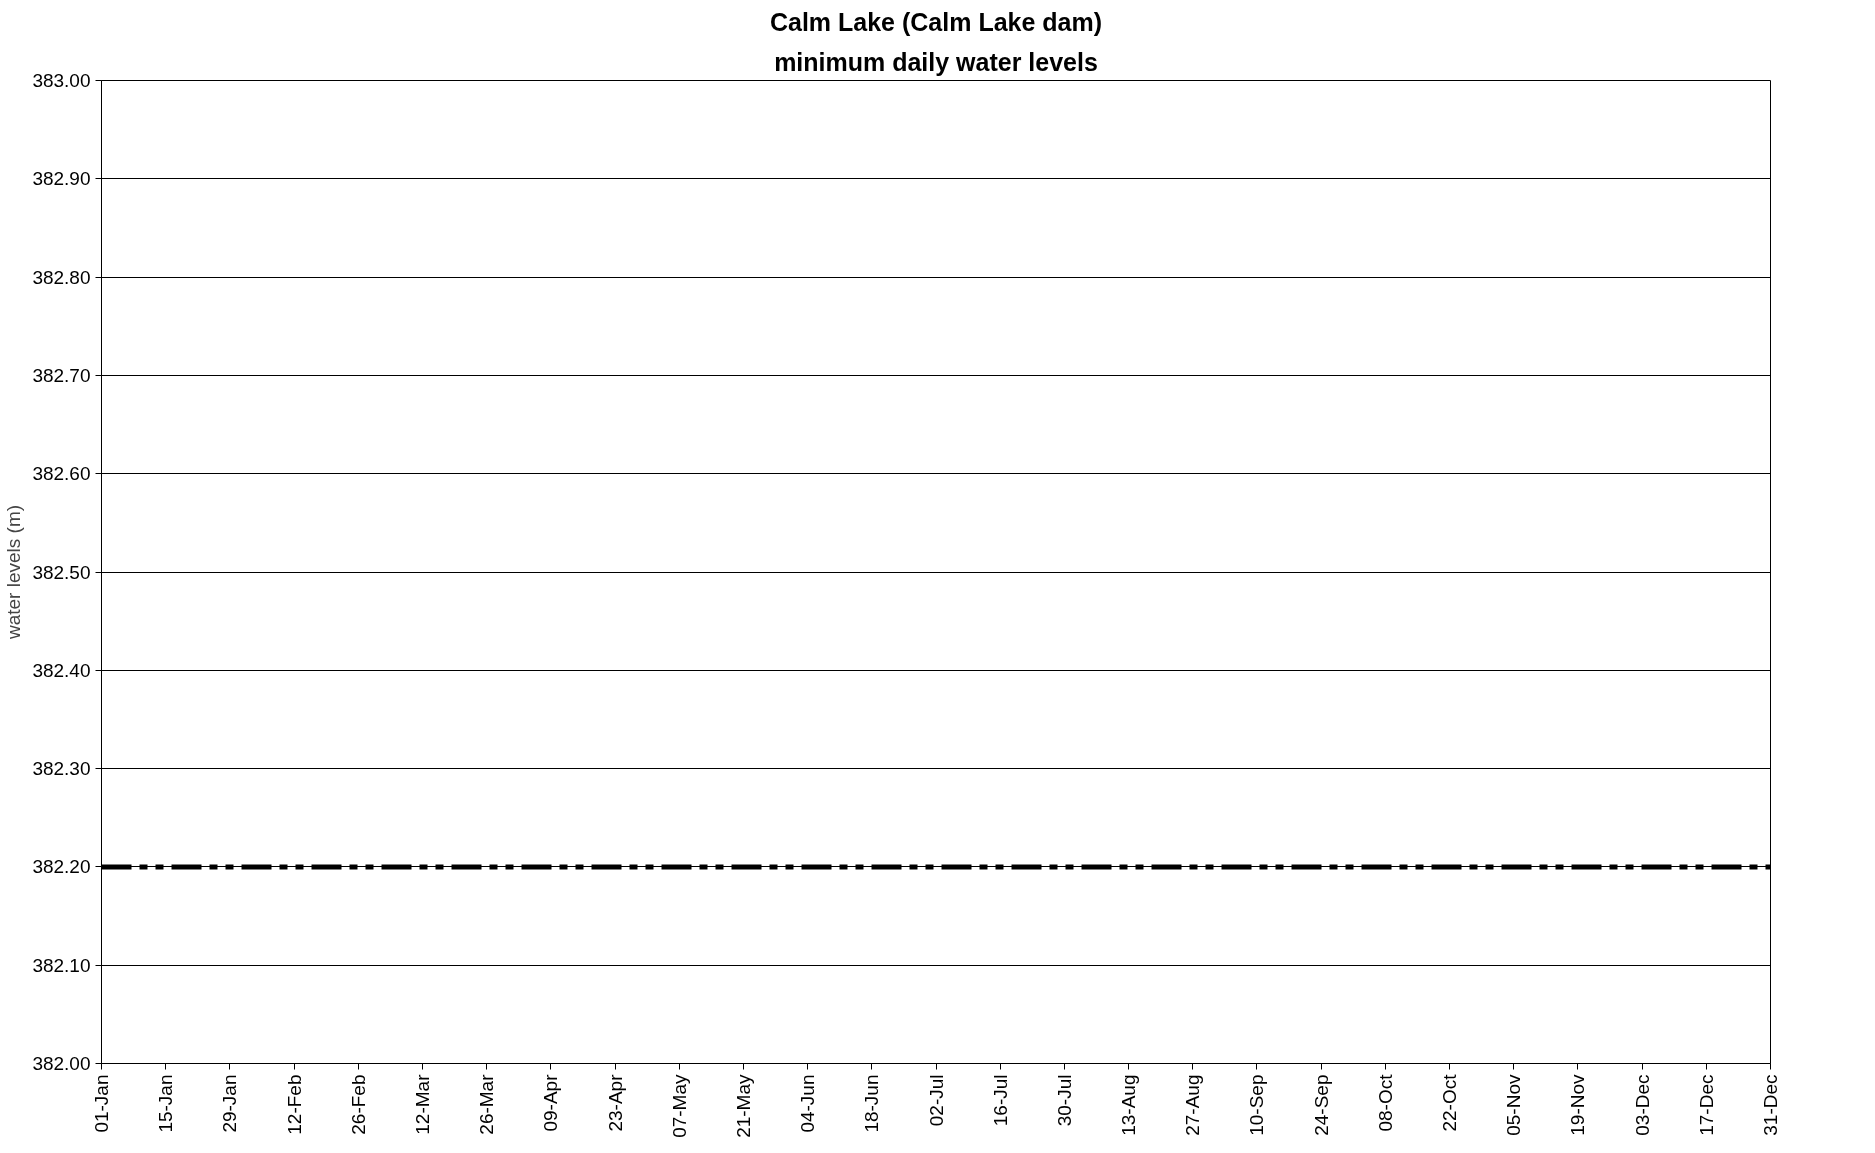 The width and height of the screenshot is (1875, 1153). Describe the element at coordinates (358, 1104) in the screenshot. I see `x-tick-label: 26-Feb` at that location.